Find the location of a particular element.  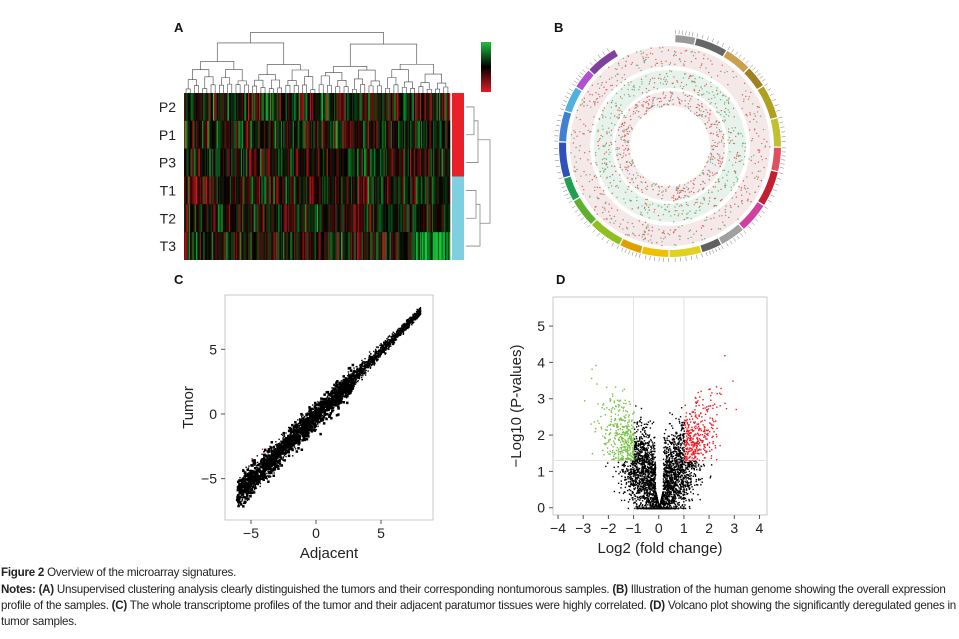

ideogram-tick is located at coordinates (686, 33).